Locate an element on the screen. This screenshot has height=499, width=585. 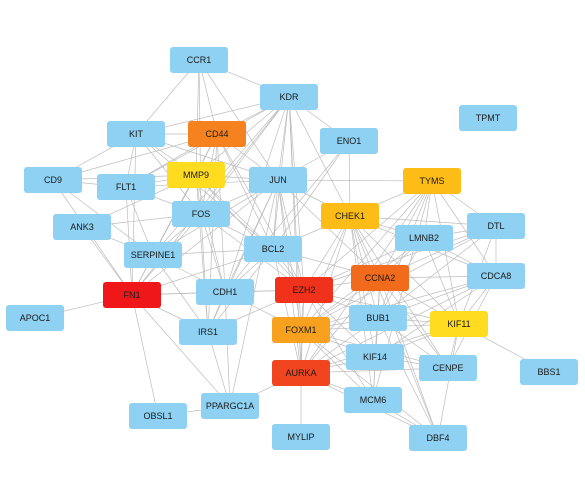
node-mmp9: MMP9 is located at coordinates (196, 175).